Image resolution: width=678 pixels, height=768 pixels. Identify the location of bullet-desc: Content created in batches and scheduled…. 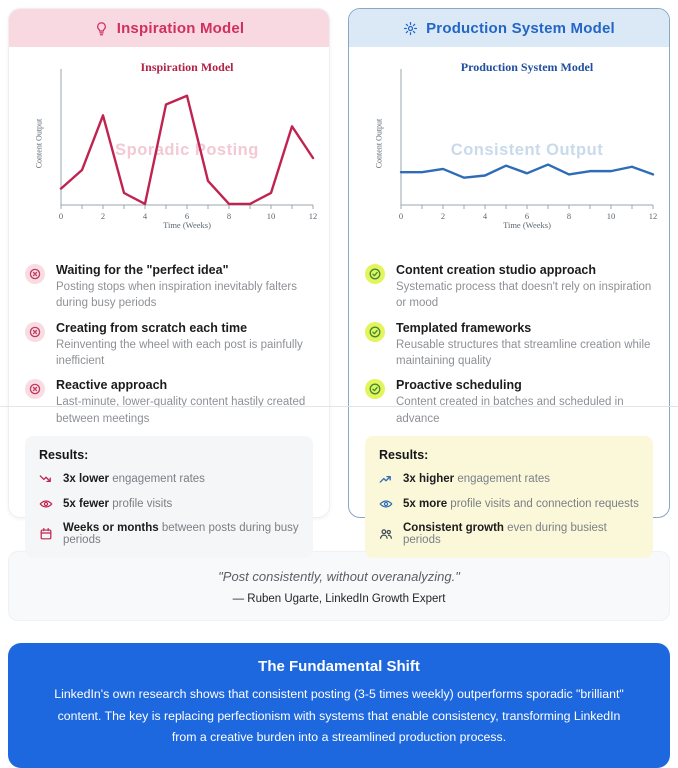
(510, 410).